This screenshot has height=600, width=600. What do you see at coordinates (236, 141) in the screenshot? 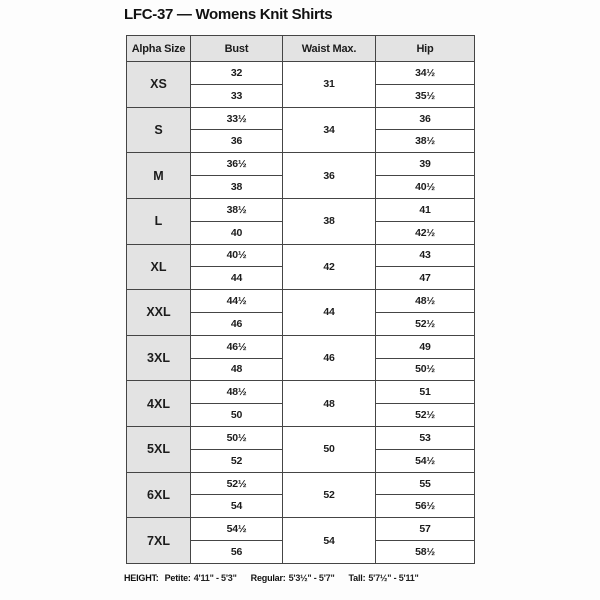
I see `bust-cell: 36` at bounding box center [236, 141].